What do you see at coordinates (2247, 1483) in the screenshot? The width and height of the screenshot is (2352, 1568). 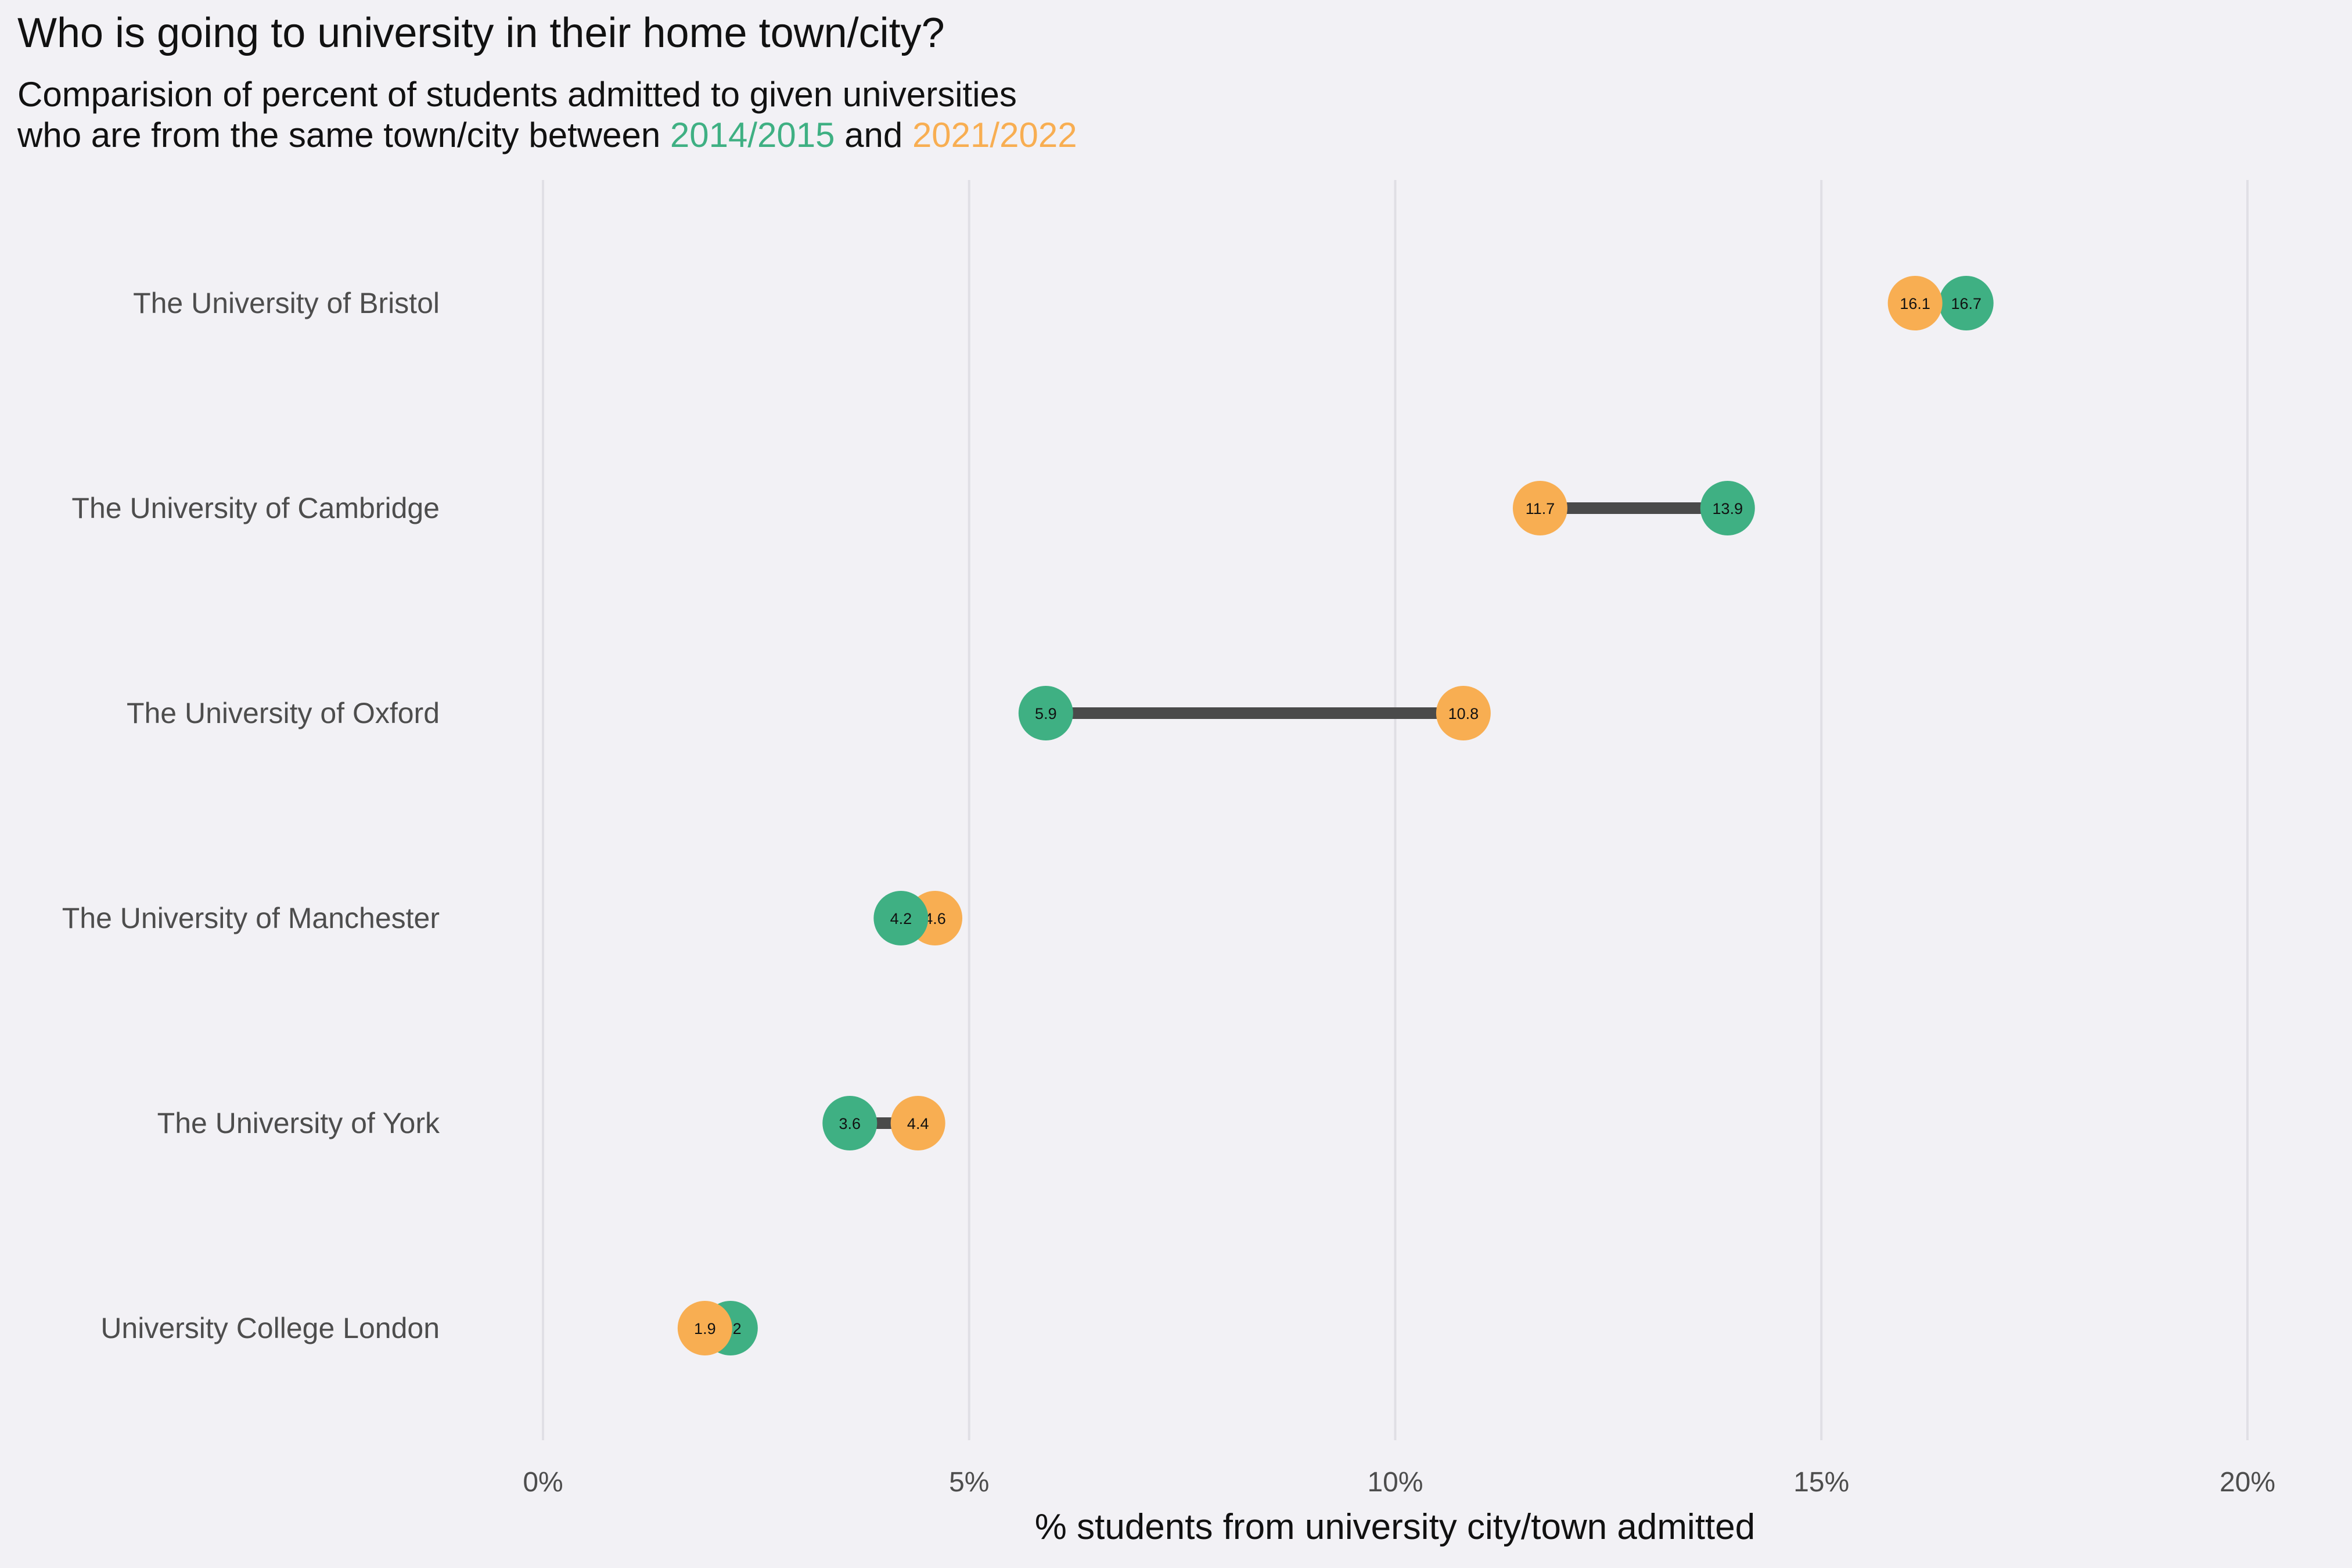 I see `x-tick-label-20: 20%` at bounding box center [2247, 1483].